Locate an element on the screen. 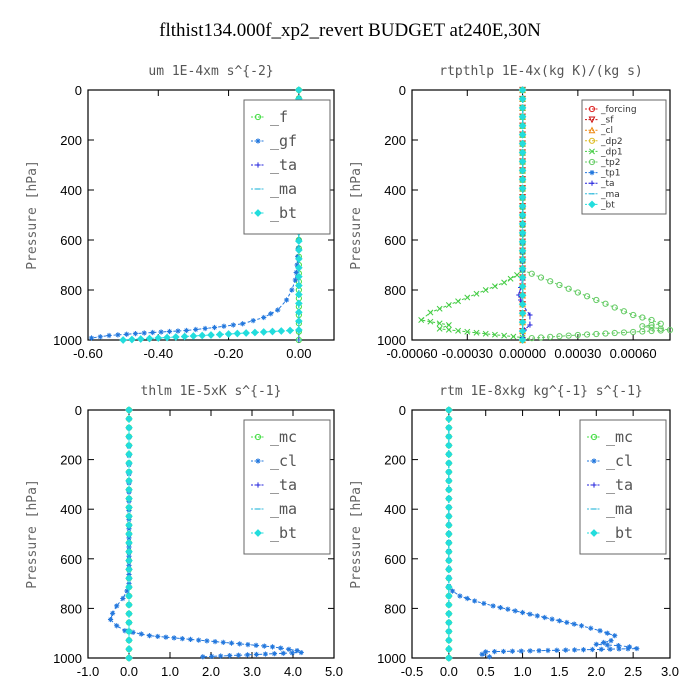 The image size is (700, 700). legend-label: _forcing is located at coordinates (618, 110).